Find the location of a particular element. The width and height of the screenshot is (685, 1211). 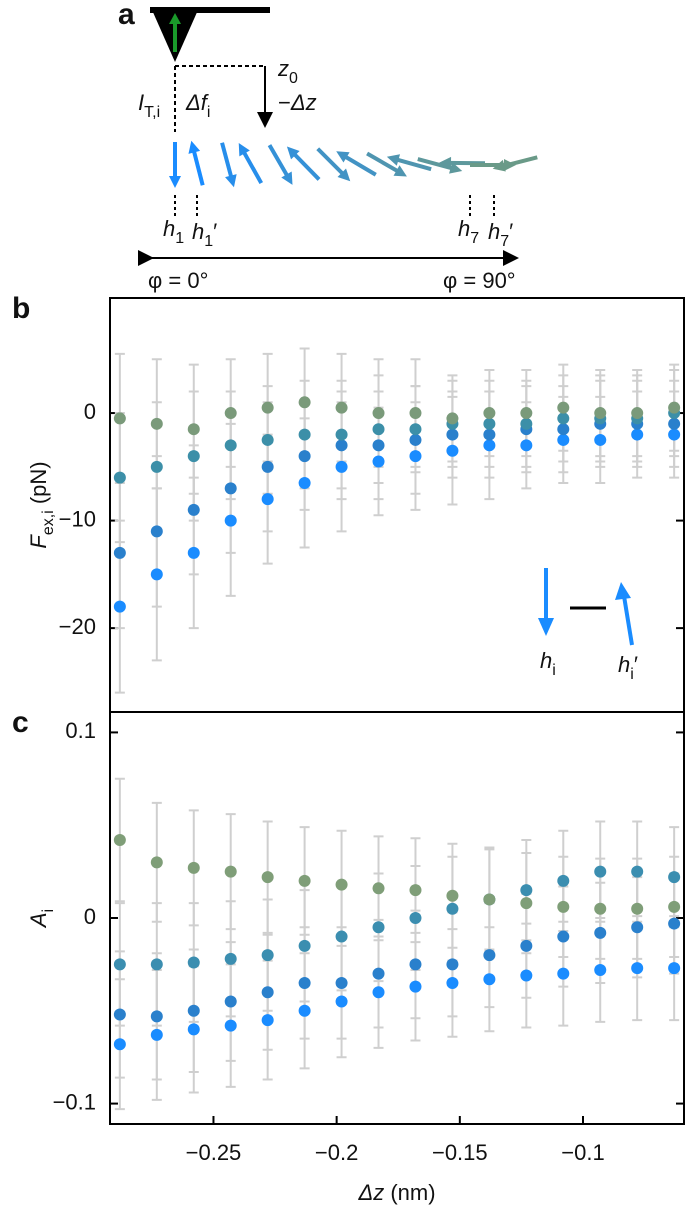

label-part: Δf is located at coordinates (197, 102).